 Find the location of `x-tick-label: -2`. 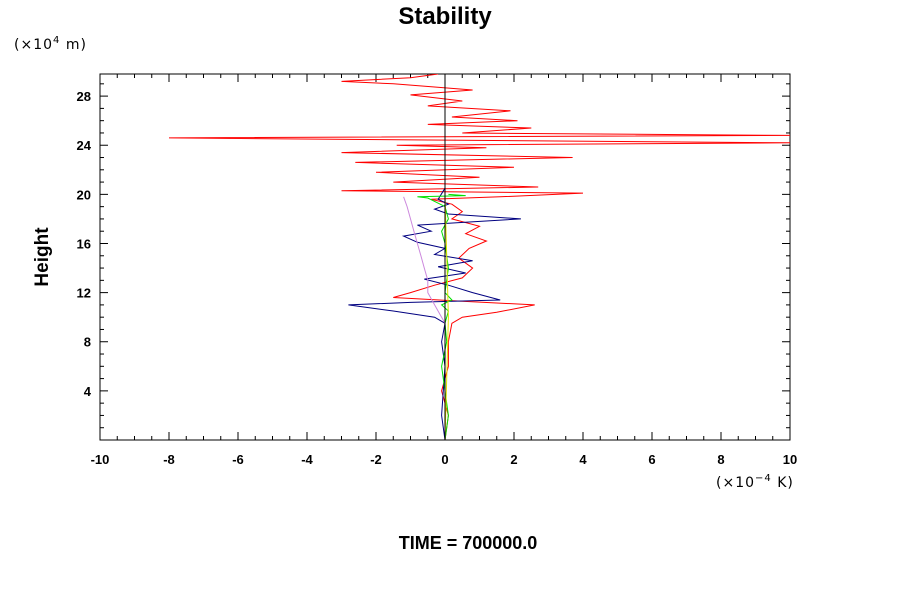

x-tick-label: -2 is located at coordinates (376, 459).